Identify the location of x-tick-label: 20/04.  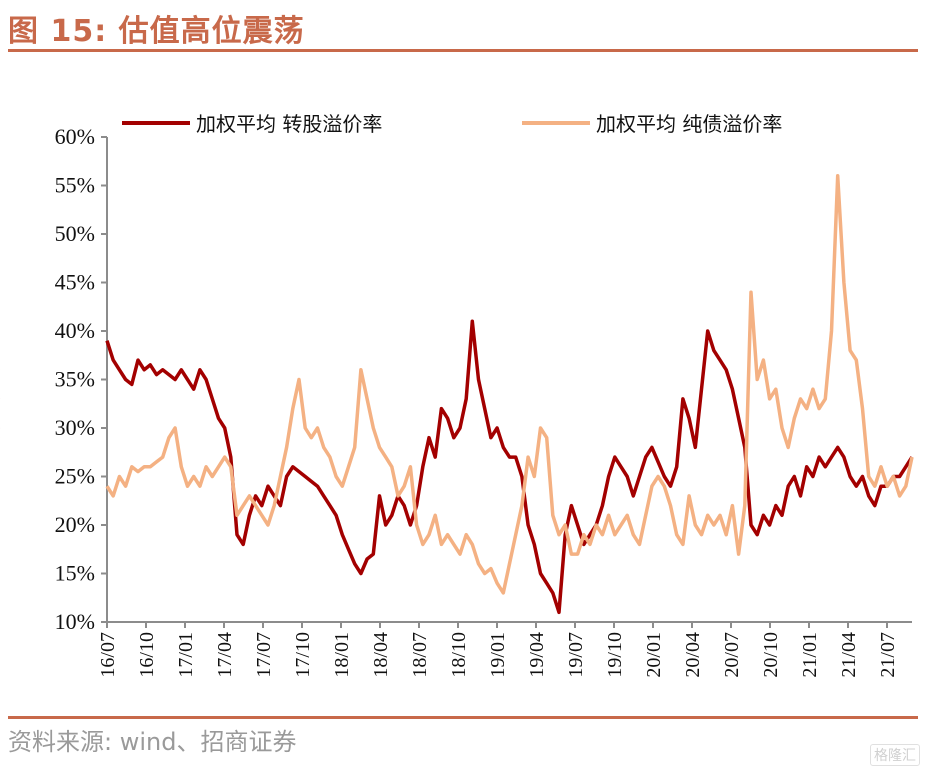
(693, 655).